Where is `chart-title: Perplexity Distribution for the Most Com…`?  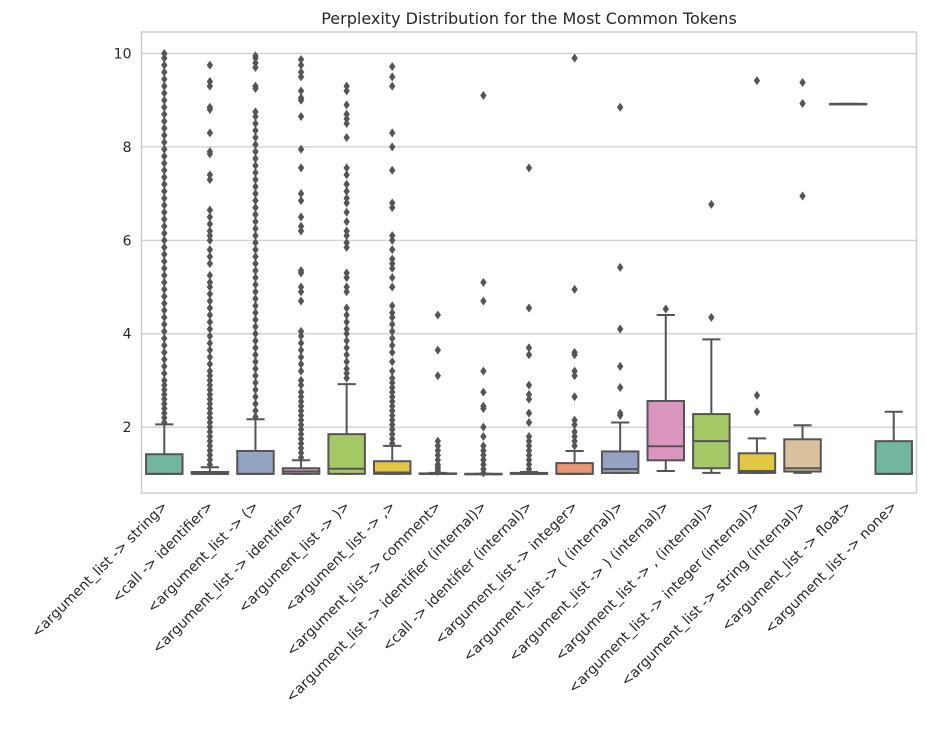
chart-title: Perplexity Distribution for the Most Com… is located at coordinates (529, 18).